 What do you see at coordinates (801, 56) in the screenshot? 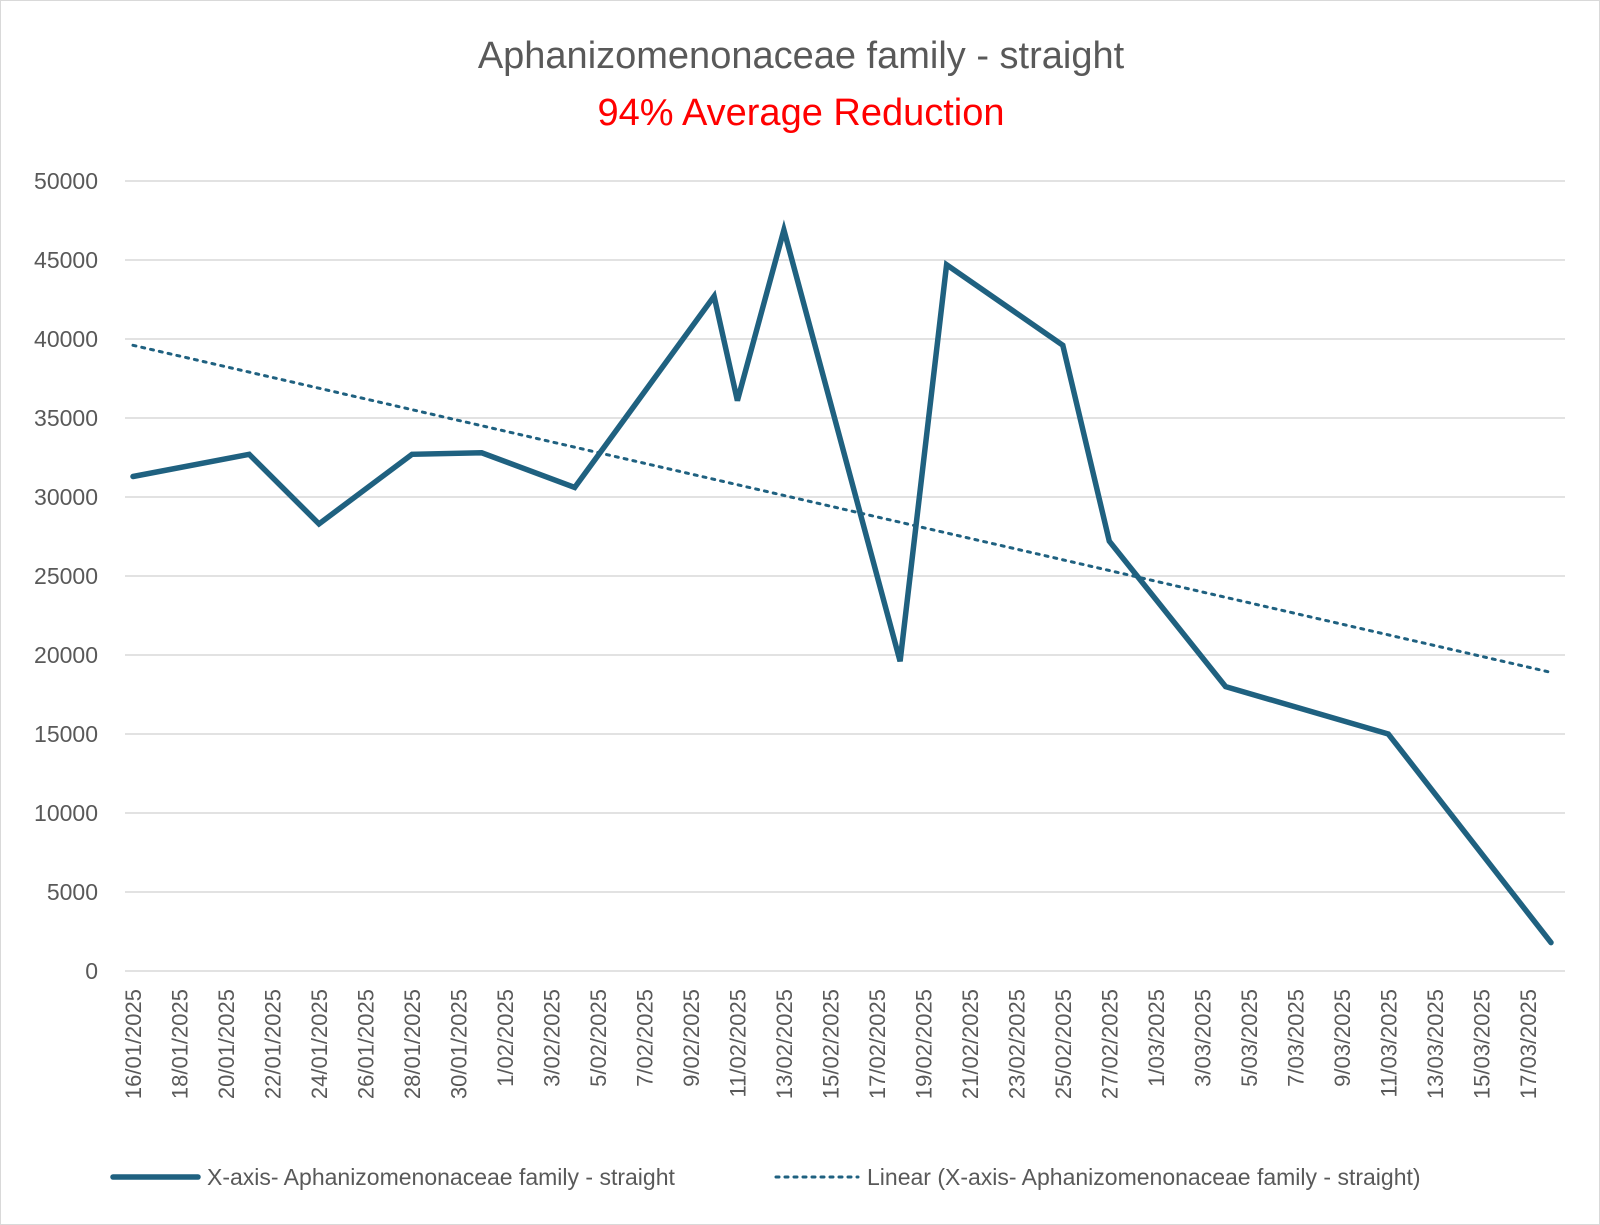
I see `chart-title: Aphanizomenonaceae family - straight` at bounding box center [801, 56].